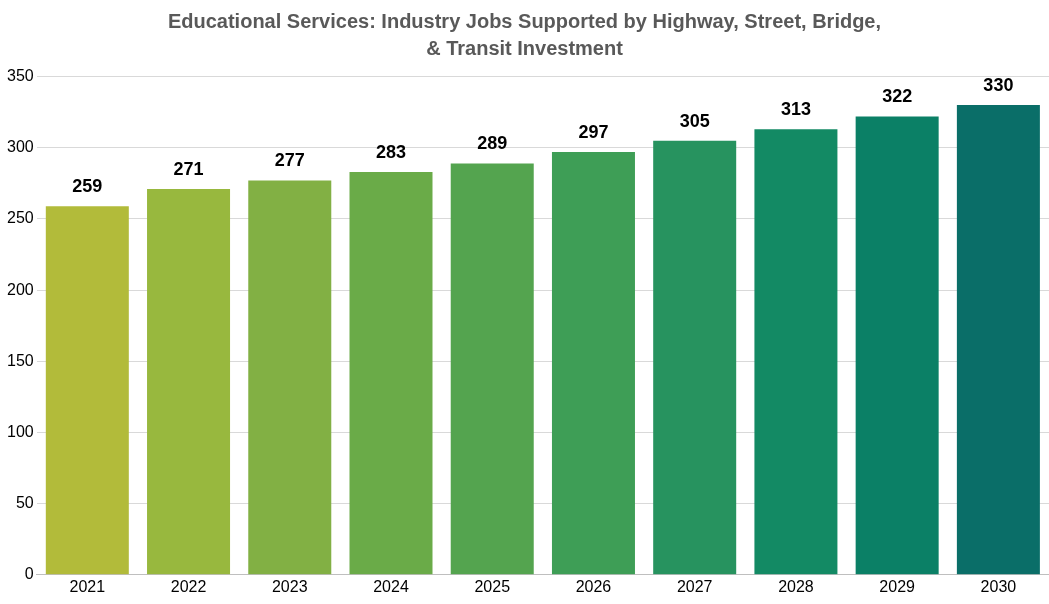  Describe the element at coordinates (795, 109) in the screenshot. I see `data-label: 313` at that location.